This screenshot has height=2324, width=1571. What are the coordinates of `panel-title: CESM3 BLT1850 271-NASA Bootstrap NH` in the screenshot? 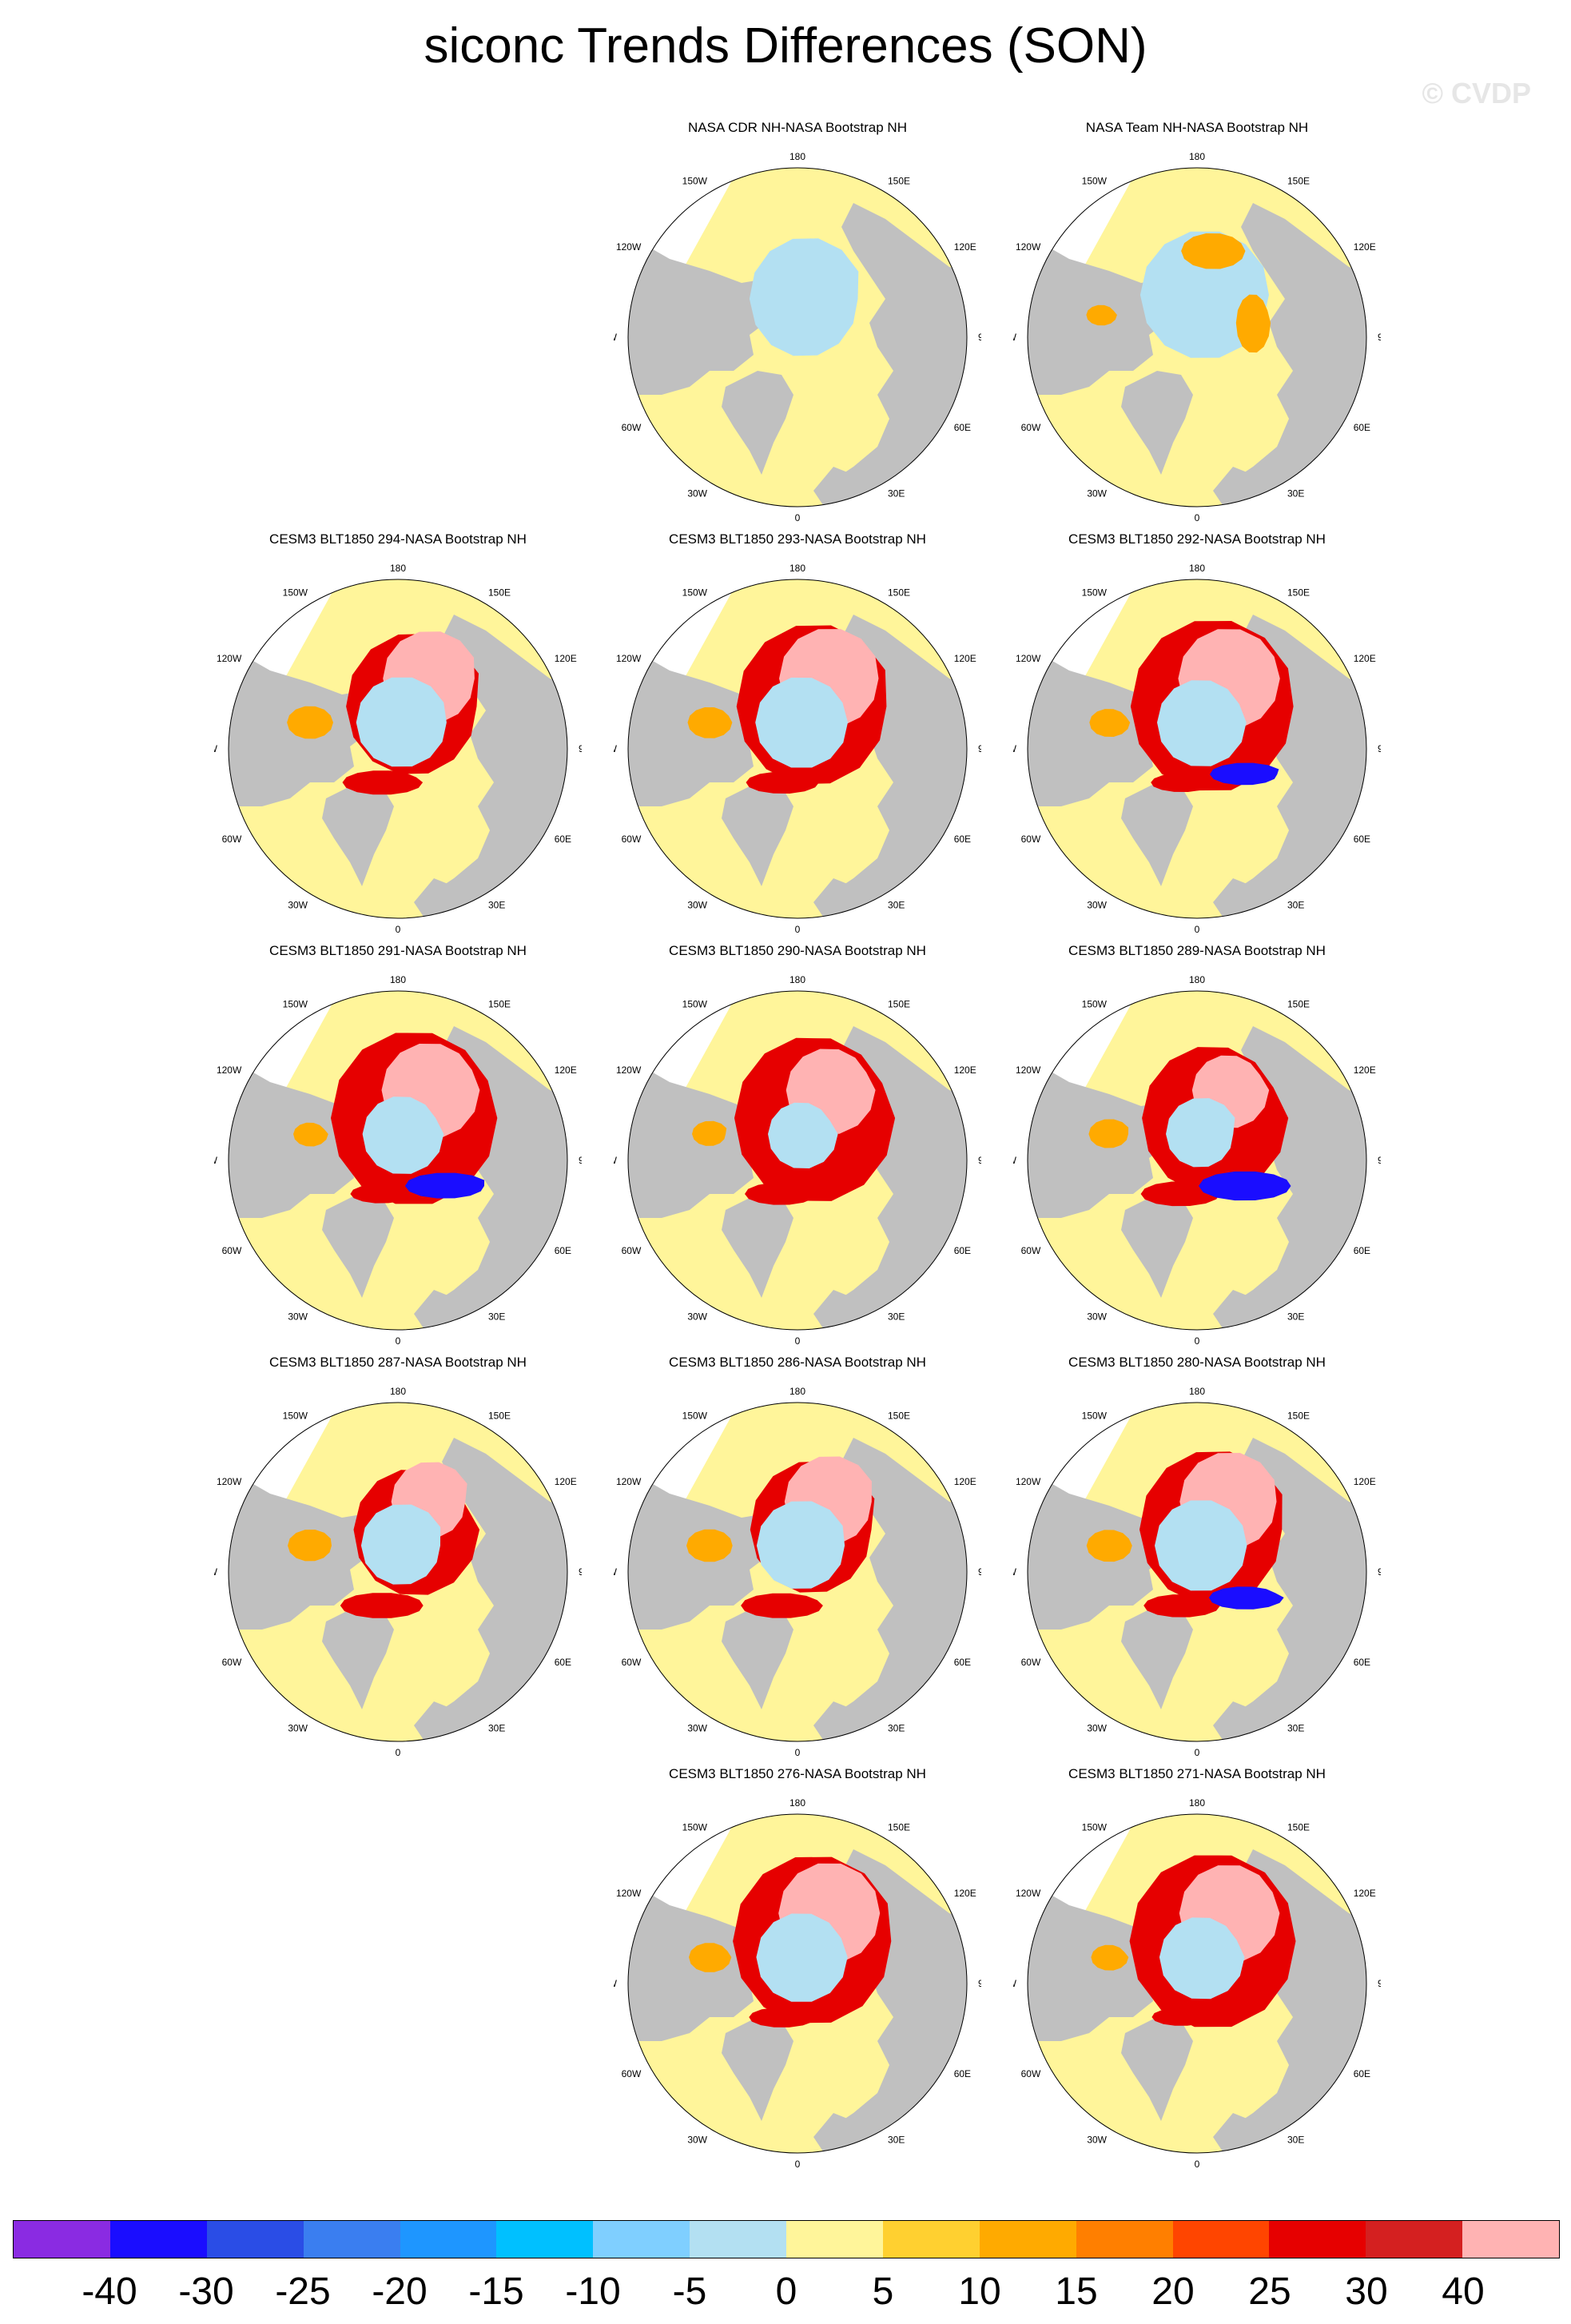 It's located at (1197, 1773).